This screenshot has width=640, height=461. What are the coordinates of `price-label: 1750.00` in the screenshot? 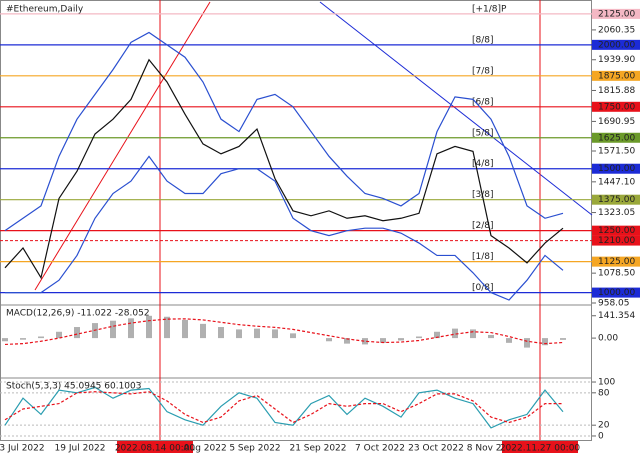 It's located at (616, 107).